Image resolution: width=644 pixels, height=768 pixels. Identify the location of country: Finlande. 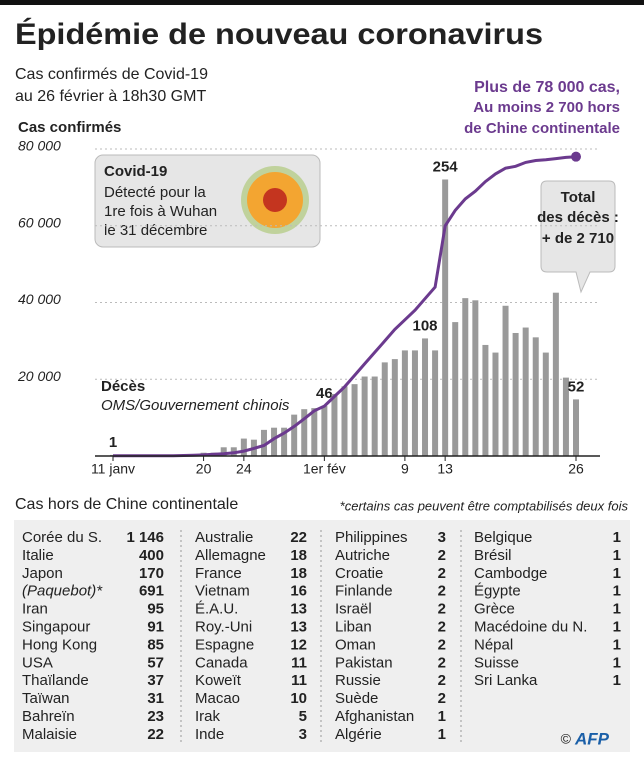
(364, 591).